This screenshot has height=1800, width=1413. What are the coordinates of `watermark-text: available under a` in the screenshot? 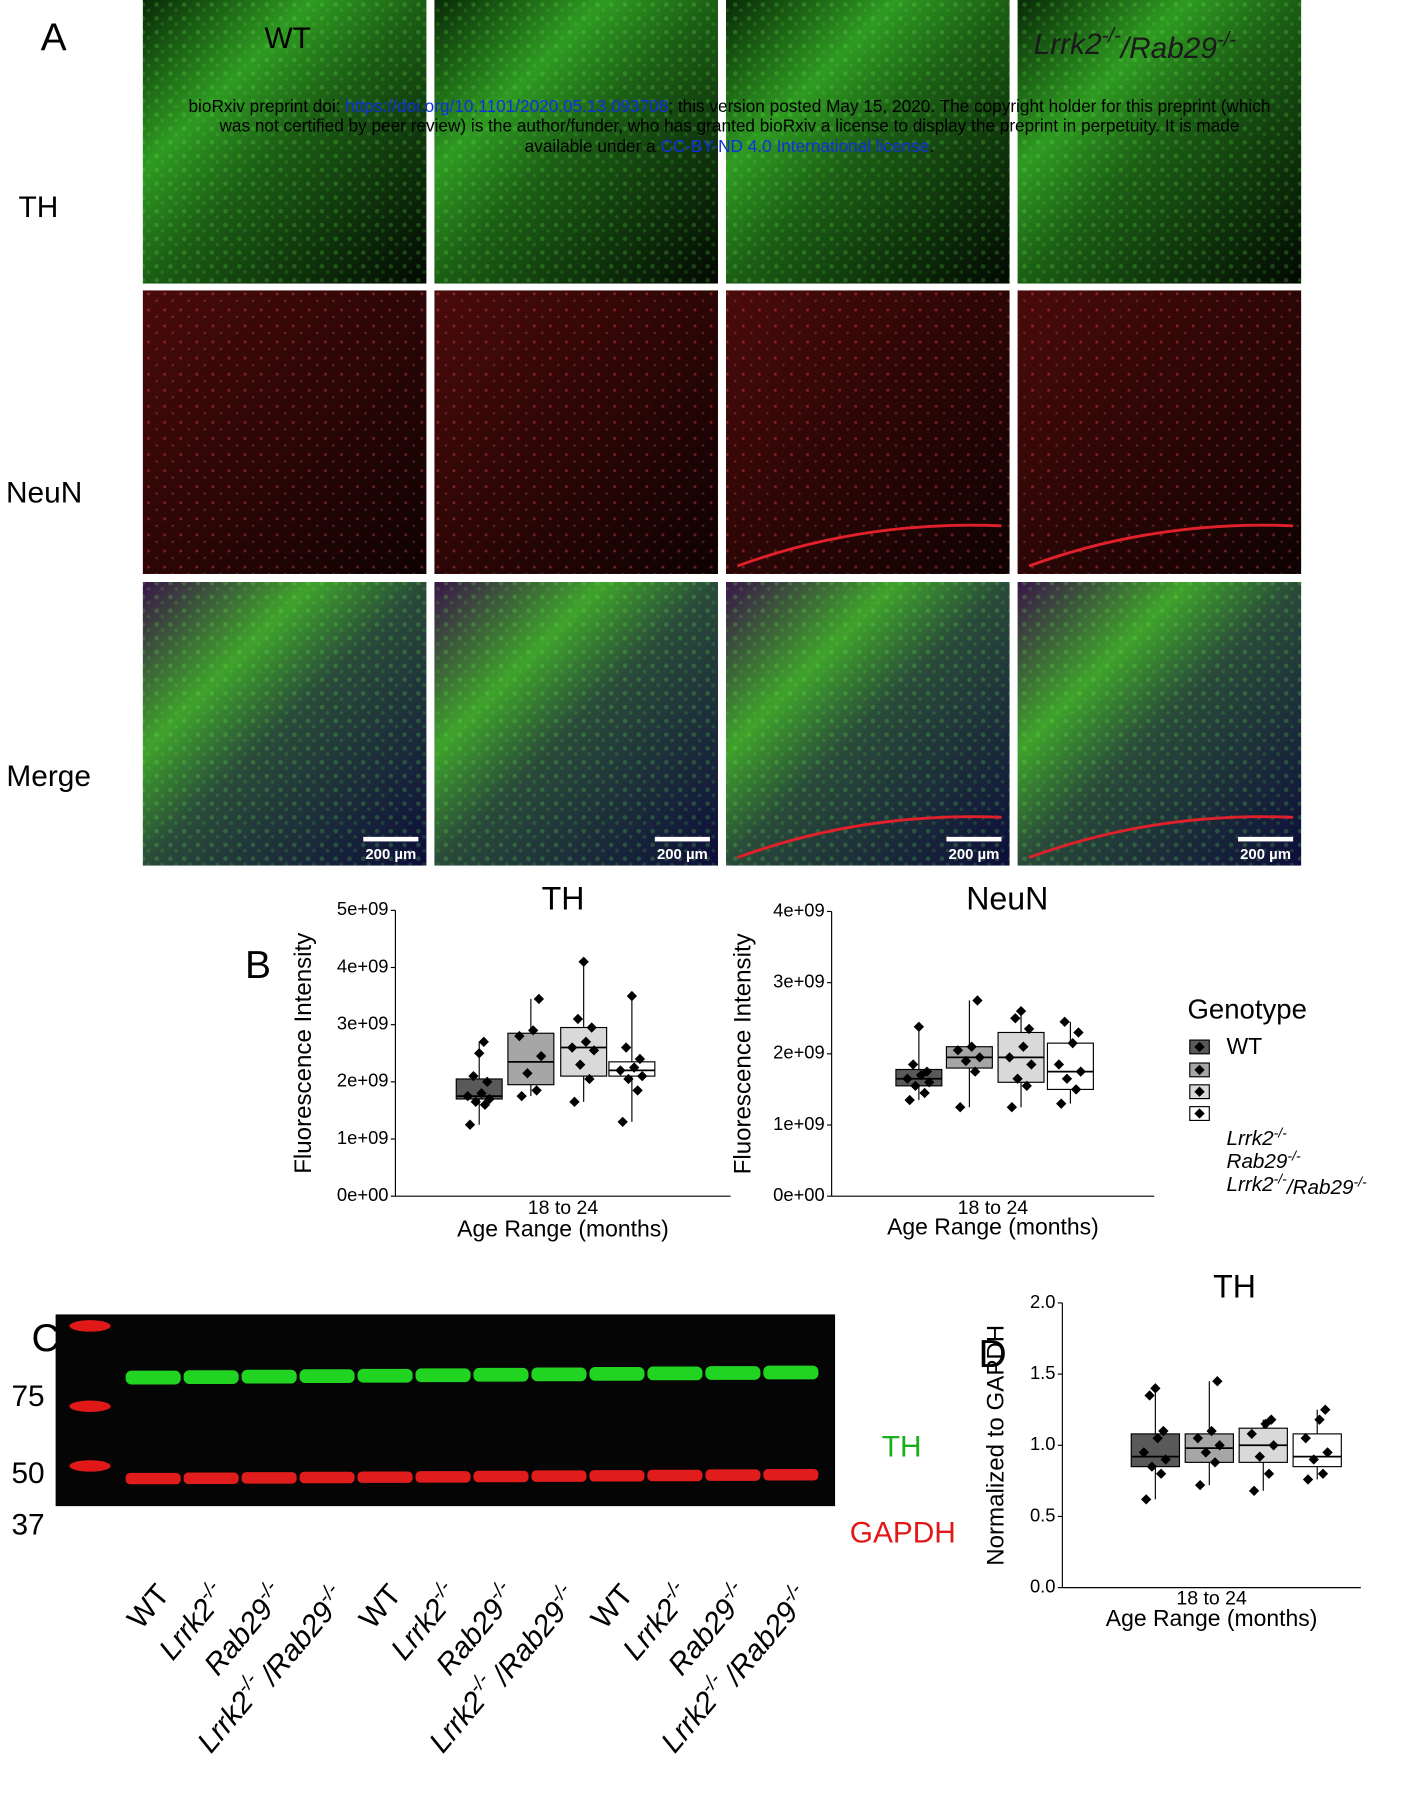 It's located at (593, 145).